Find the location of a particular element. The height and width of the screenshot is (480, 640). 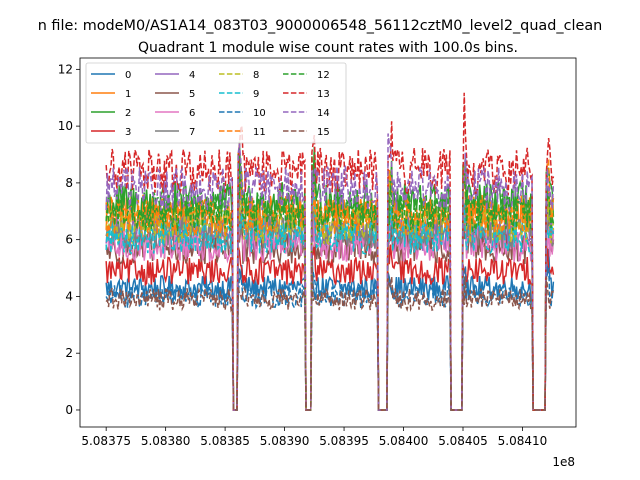

legend-label: 2 is located at coordinates (128, 113).